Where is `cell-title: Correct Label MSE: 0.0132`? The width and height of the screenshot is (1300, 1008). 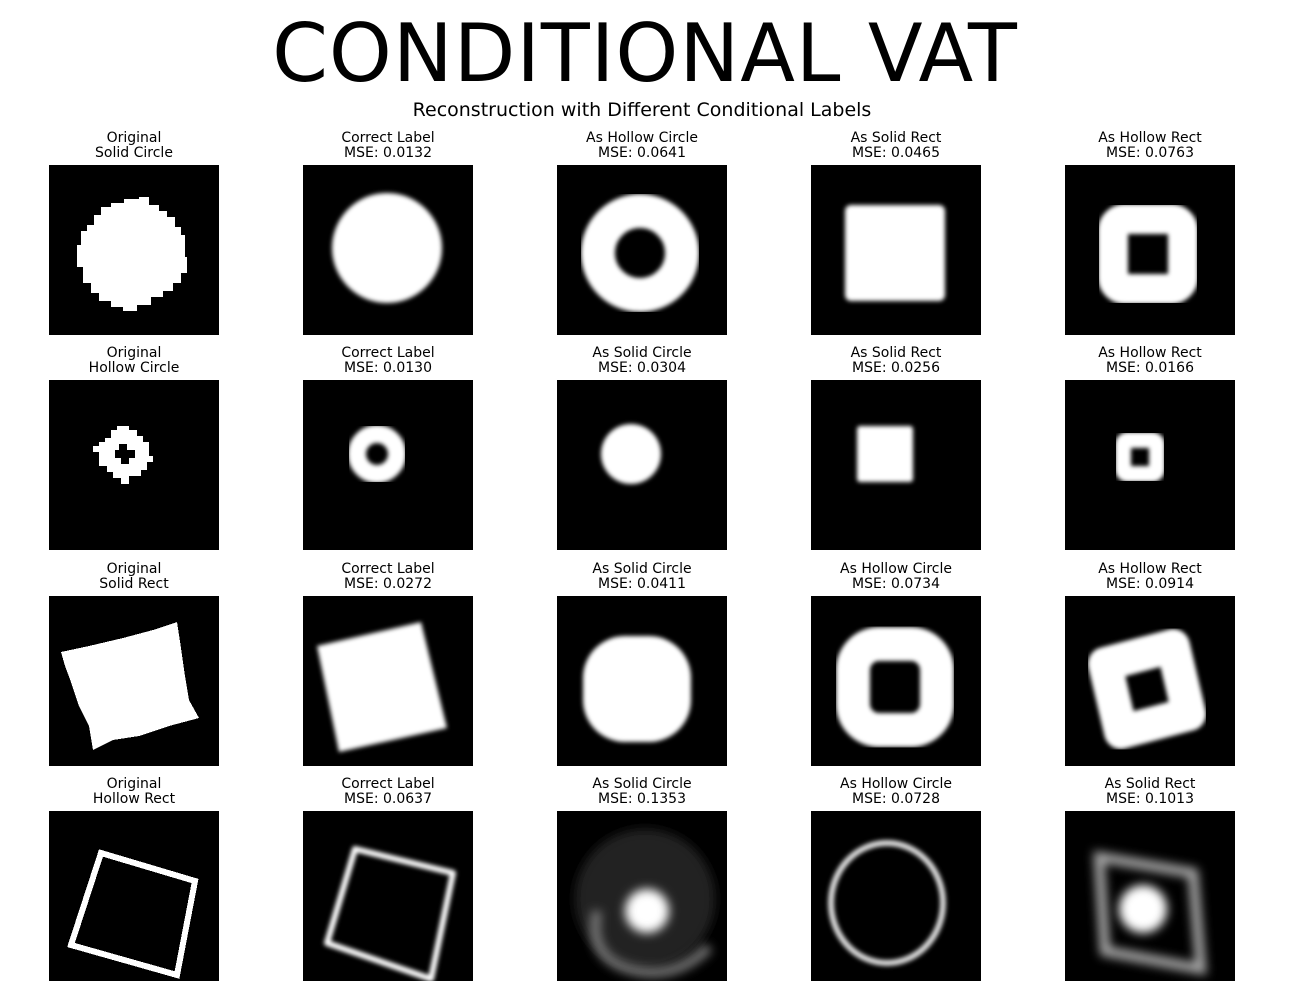 cell-title: Correct Label MSE: 0.0132 is located at coordinates (388, 146).